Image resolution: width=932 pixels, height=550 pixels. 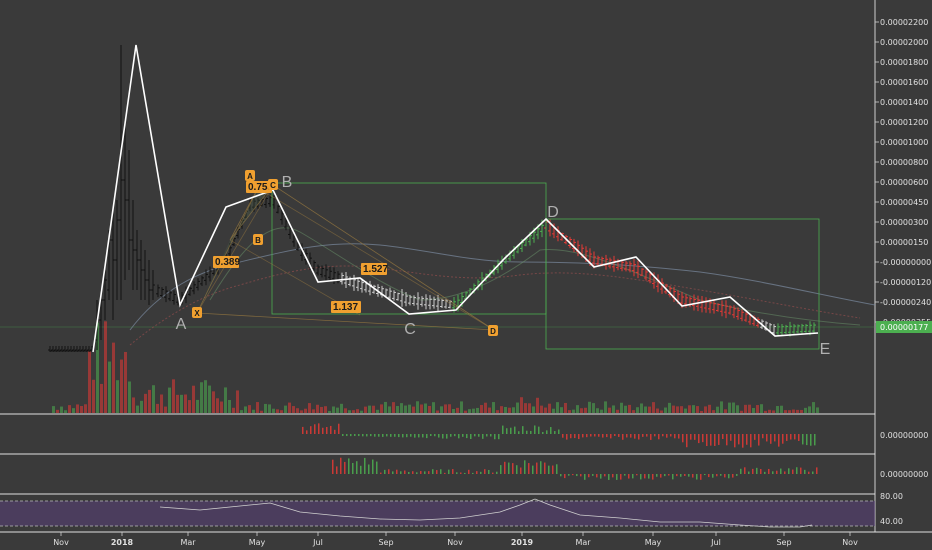 I want to click on pattern-point-tag-text: C, so click(x=273, y=185).